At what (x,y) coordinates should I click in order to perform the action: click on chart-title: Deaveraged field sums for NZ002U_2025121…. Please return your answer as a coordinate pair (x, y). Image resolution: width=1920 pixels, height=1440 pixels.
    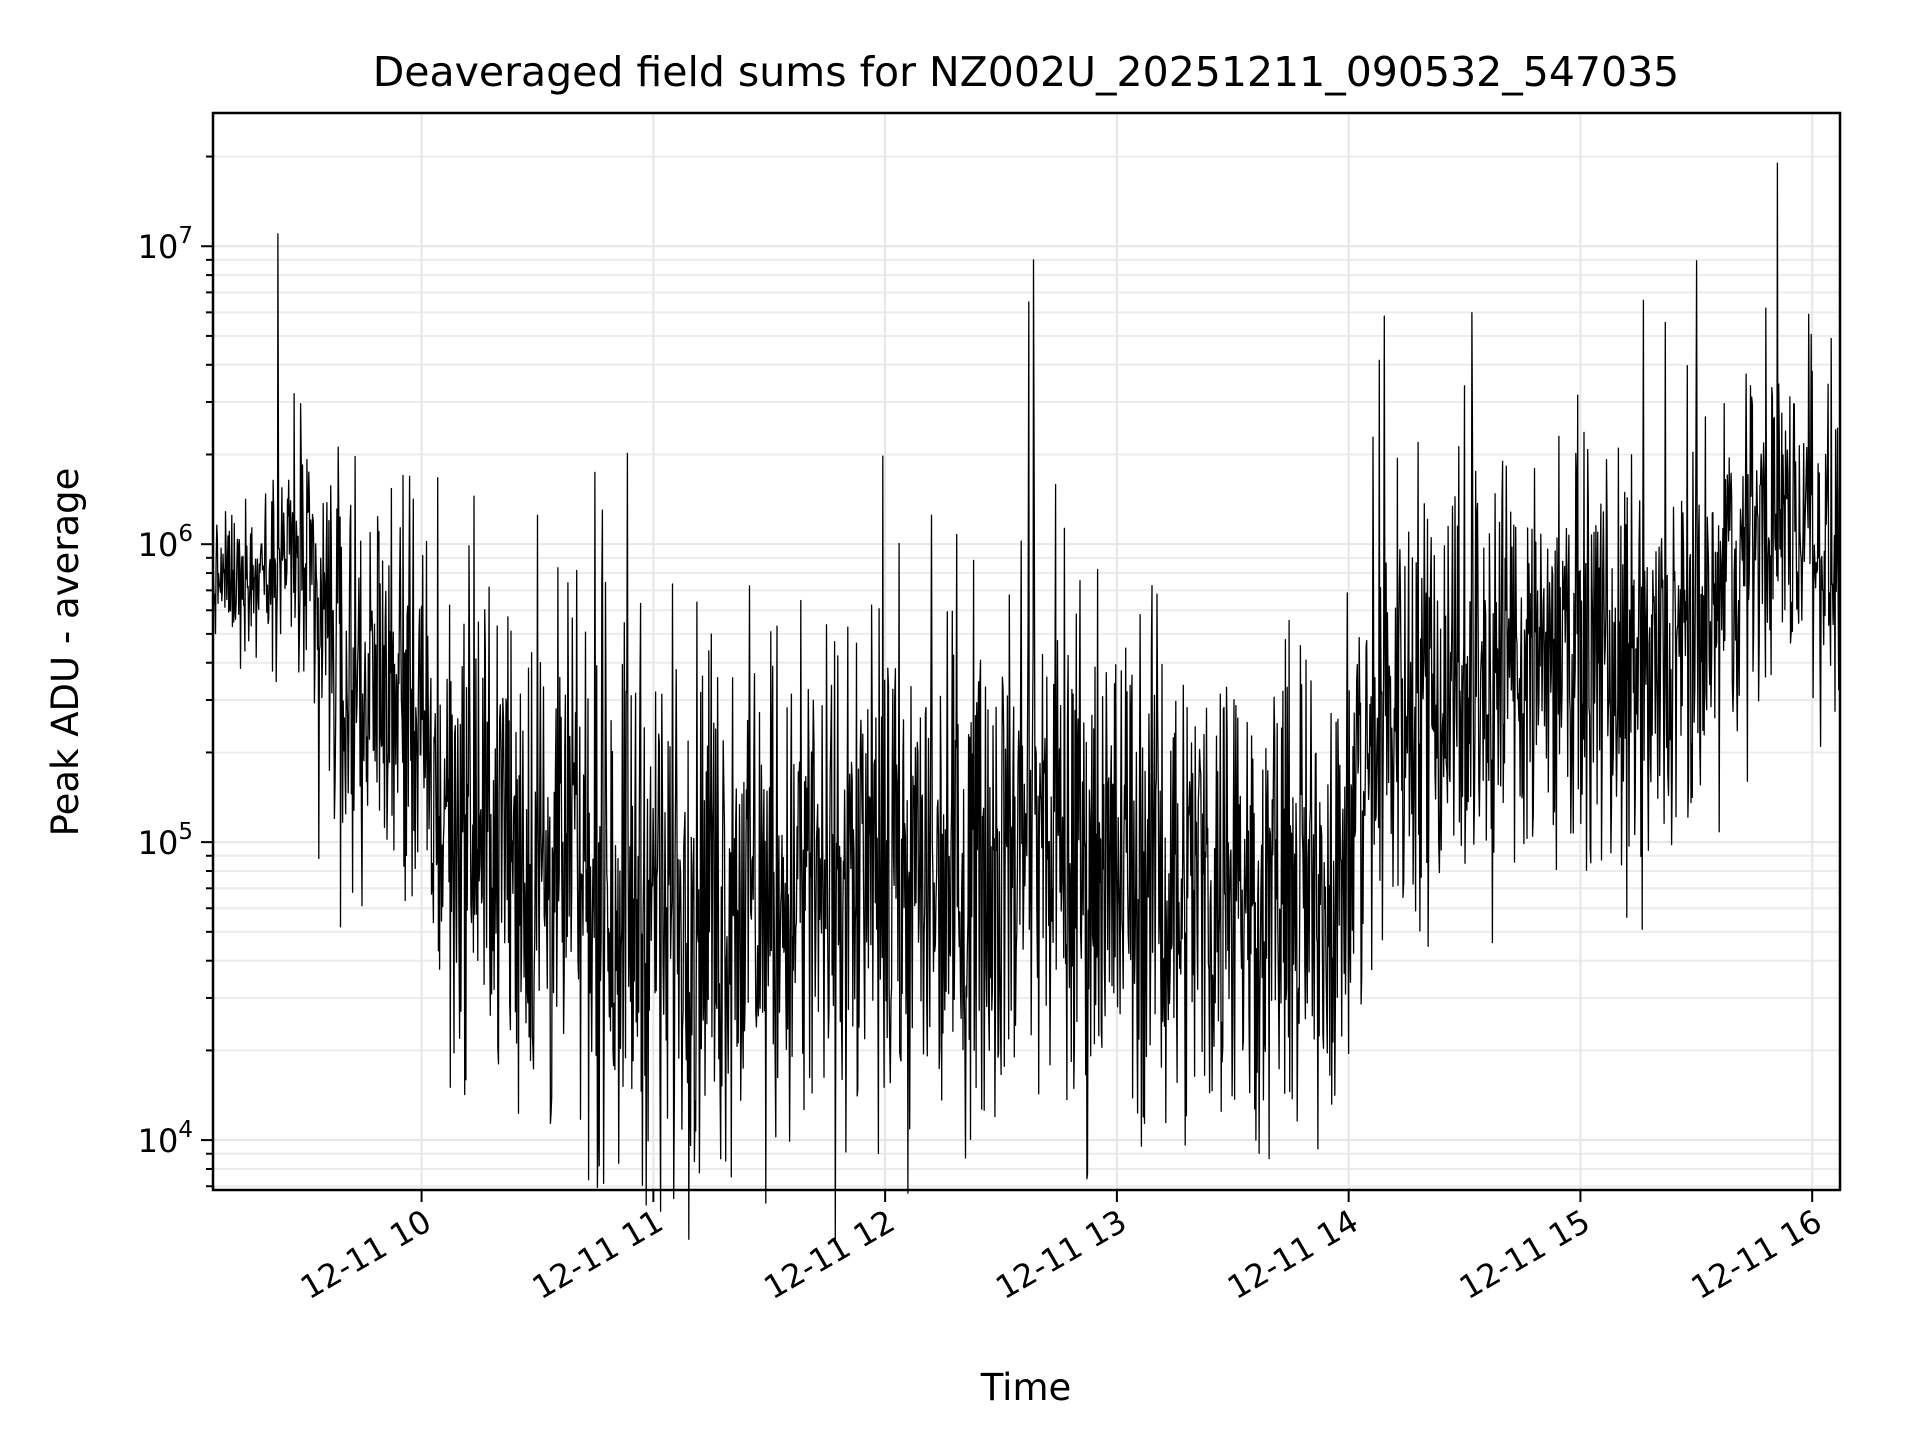
    Looking at the image, I should click on (1026, 72).